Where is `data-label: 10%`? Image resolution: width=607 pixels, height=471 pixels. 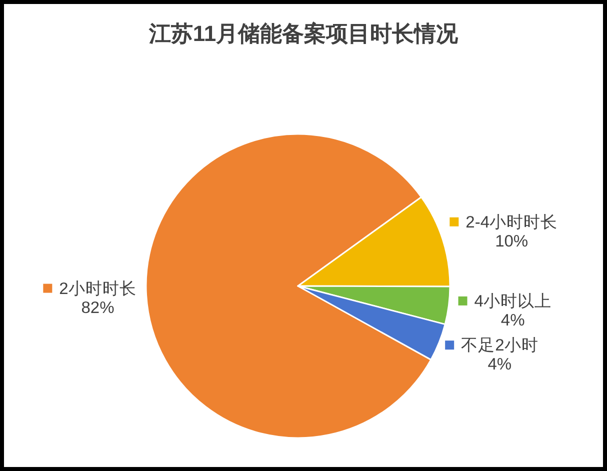
data-label: 10% is located at coordinates (511, 241).